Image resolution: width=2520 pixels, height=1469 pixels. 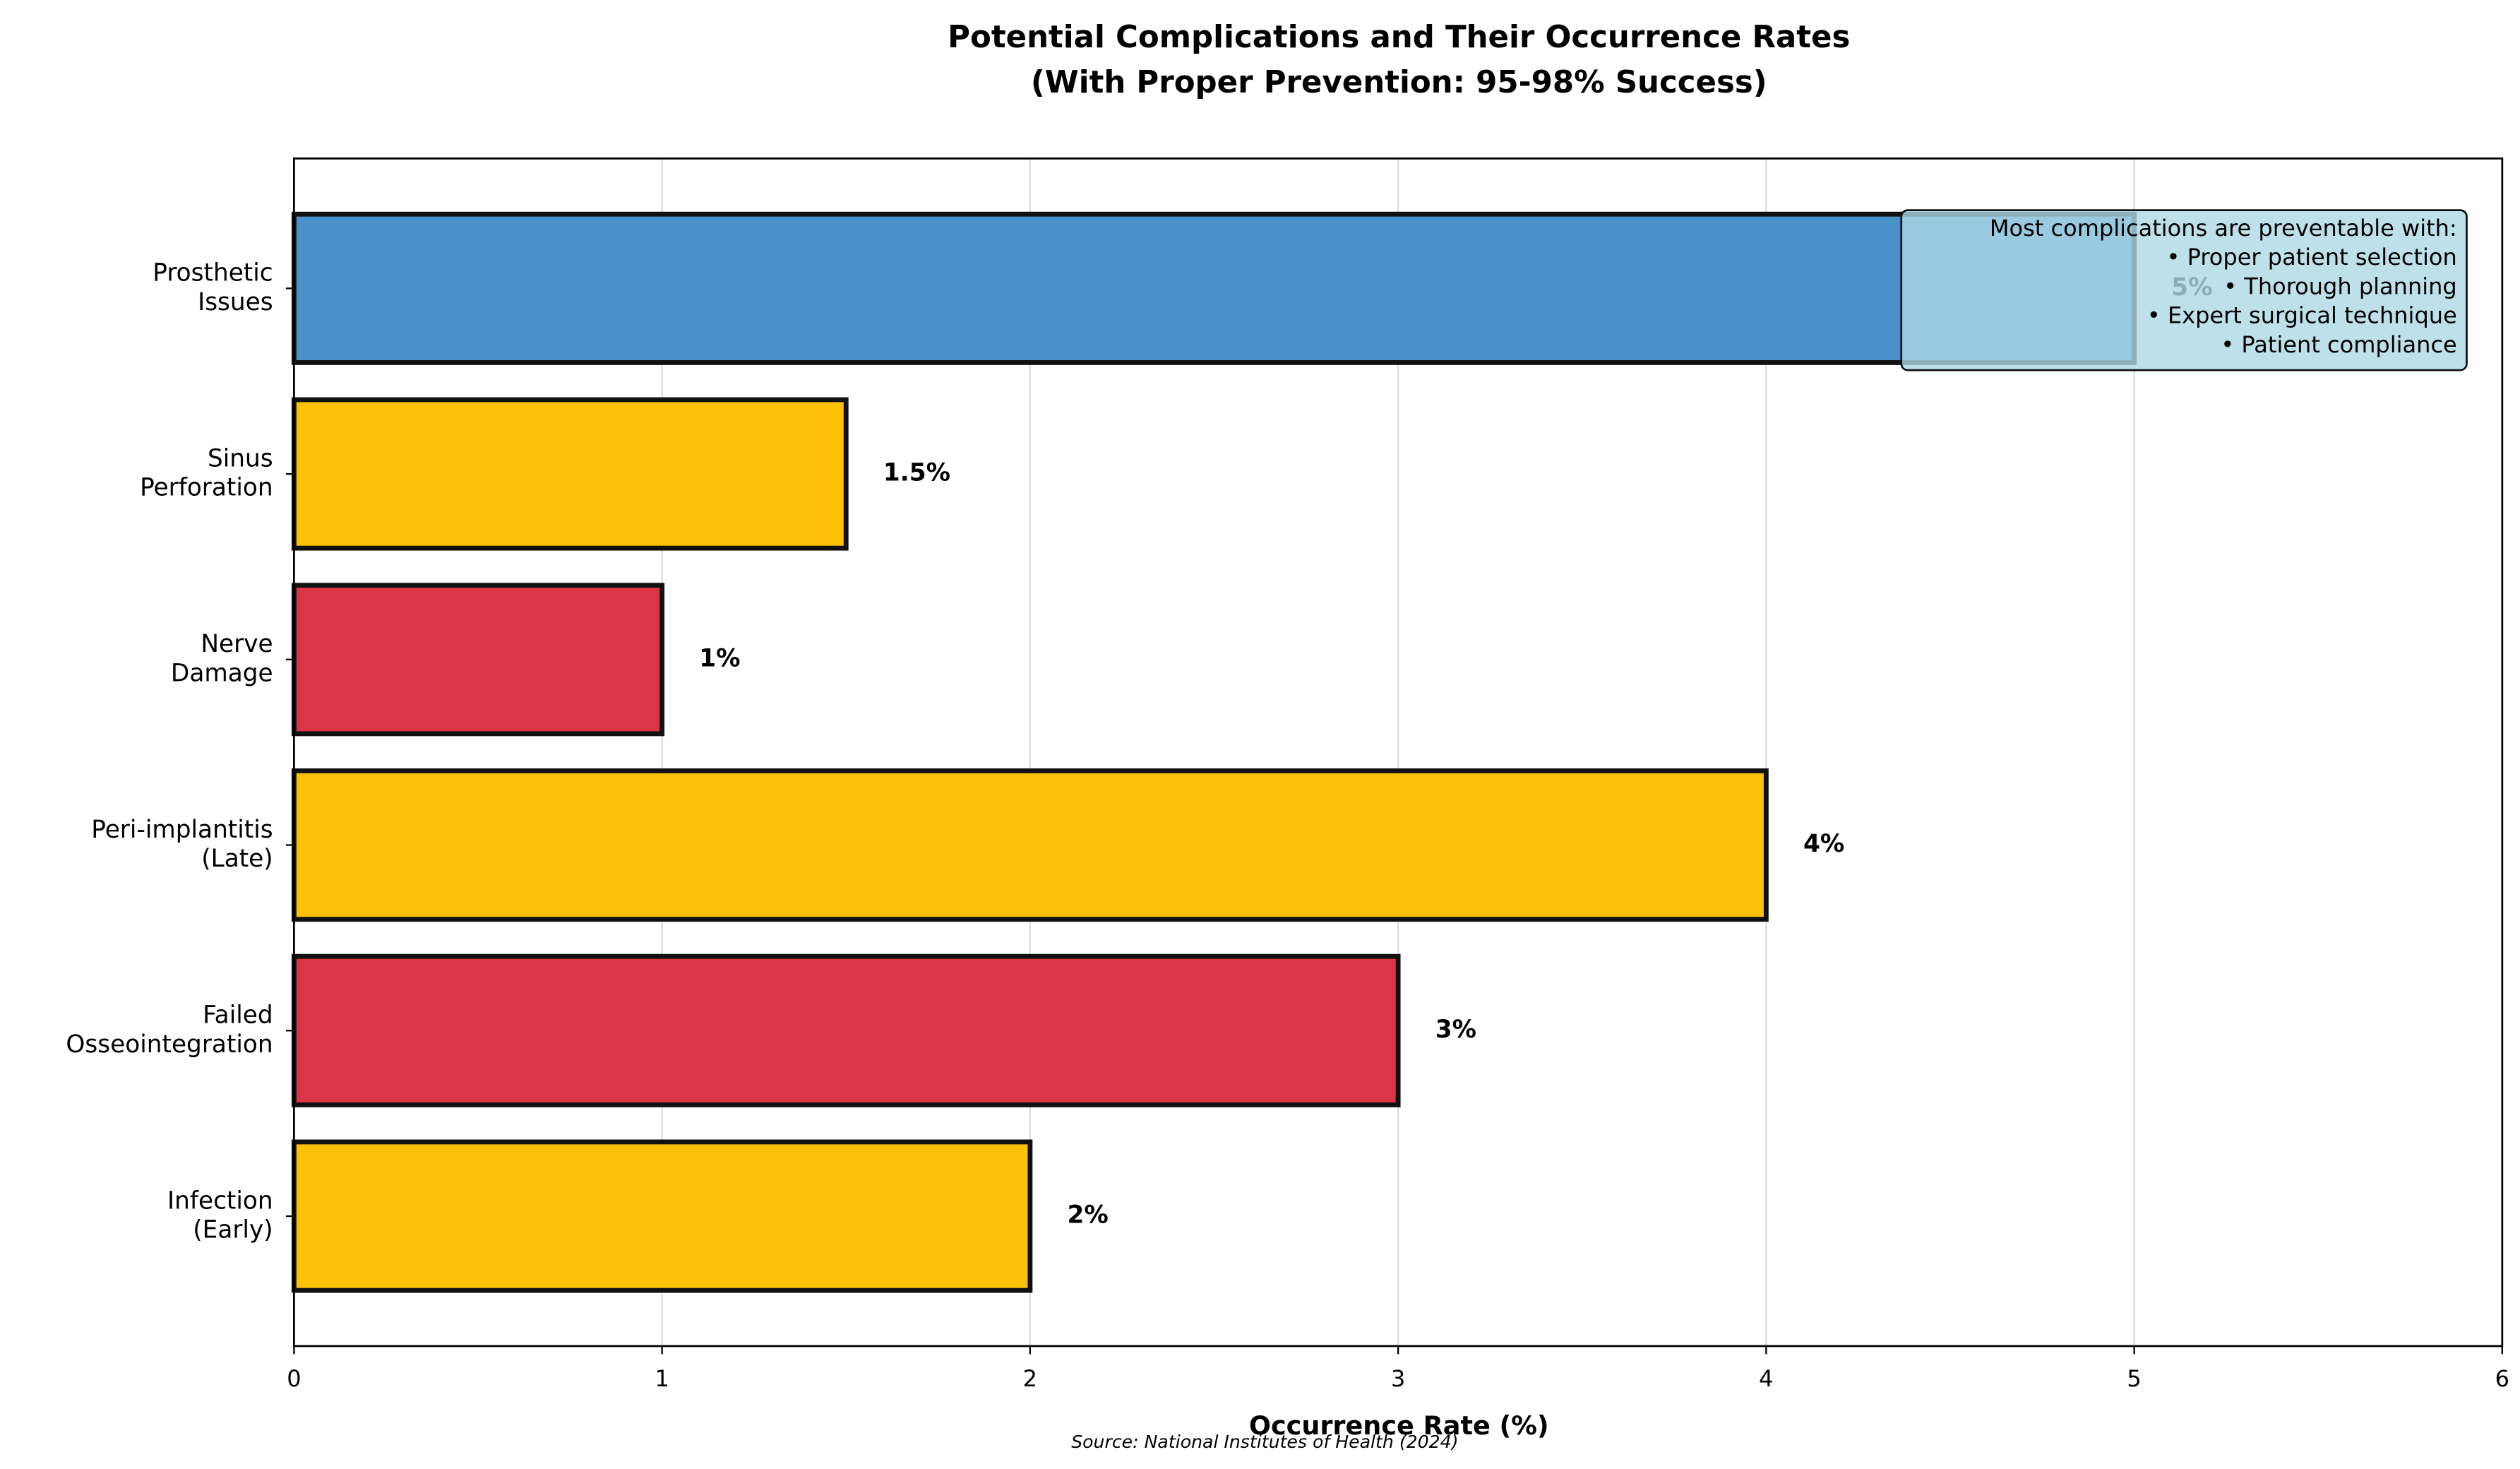 What do you see at coordinates (220, 1215) in the screenshot?
I see `y-tick-label: Infection (Early)` at bounding box center [220, 1215].